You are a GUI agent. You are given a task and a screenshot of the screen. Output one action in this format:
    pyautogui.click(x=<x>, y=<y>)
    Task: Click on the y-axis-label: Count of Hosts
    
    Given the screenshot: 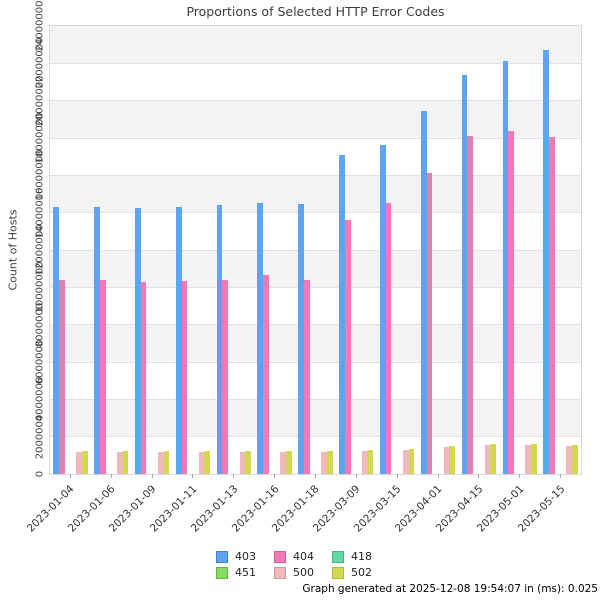 What is the action you would take?
    pyautogui.click(x=13, y=250)
    